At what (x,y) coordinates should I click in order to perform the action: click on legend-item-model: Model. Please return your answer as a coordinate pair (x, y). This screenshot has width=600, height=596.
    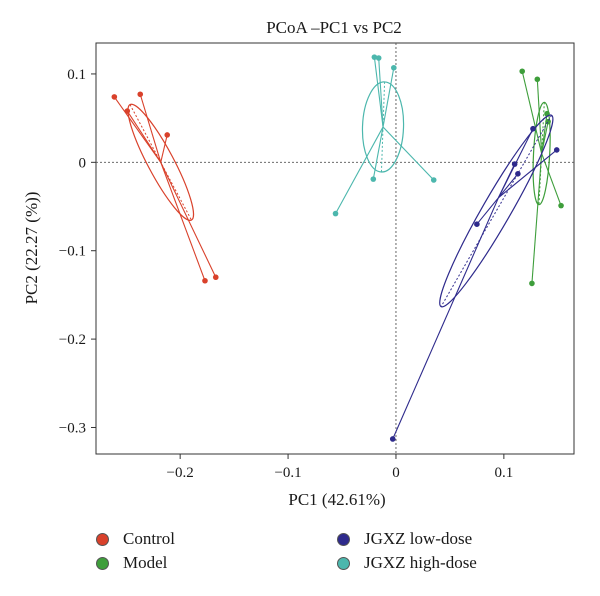
    Looking at the image, I should click on (131, 563).